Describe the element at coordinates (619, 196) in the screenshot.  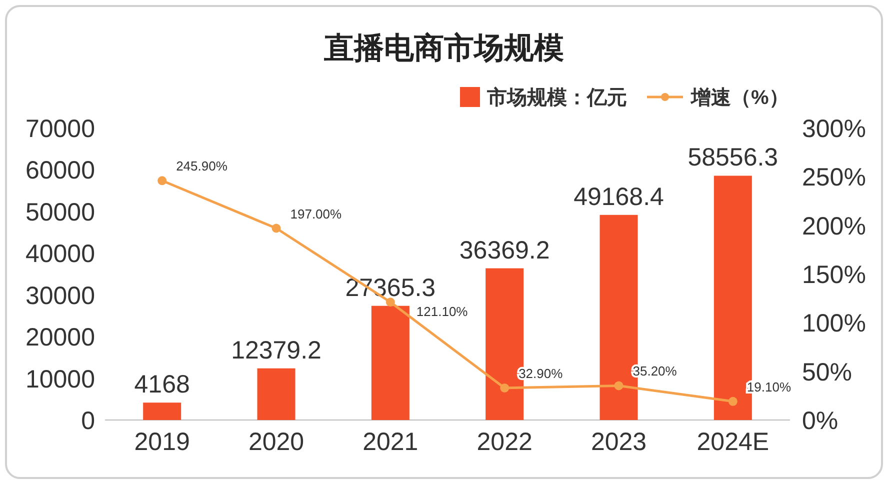
I see `data-label: 49168.4` at that location.